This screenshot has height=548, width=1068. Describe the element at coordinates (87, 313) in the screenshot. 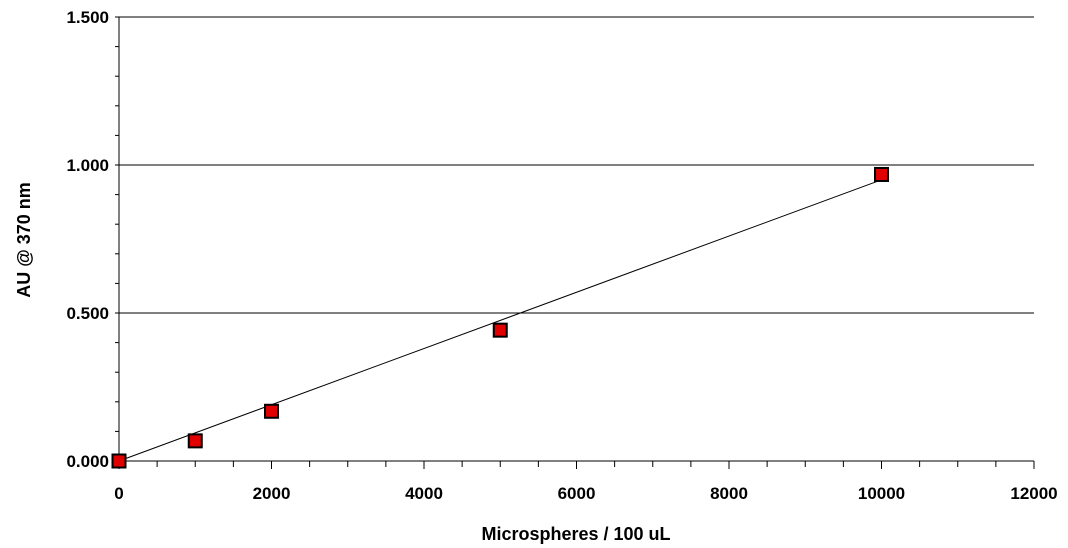

I see `y-tick-label-1: 0.500` at that location.